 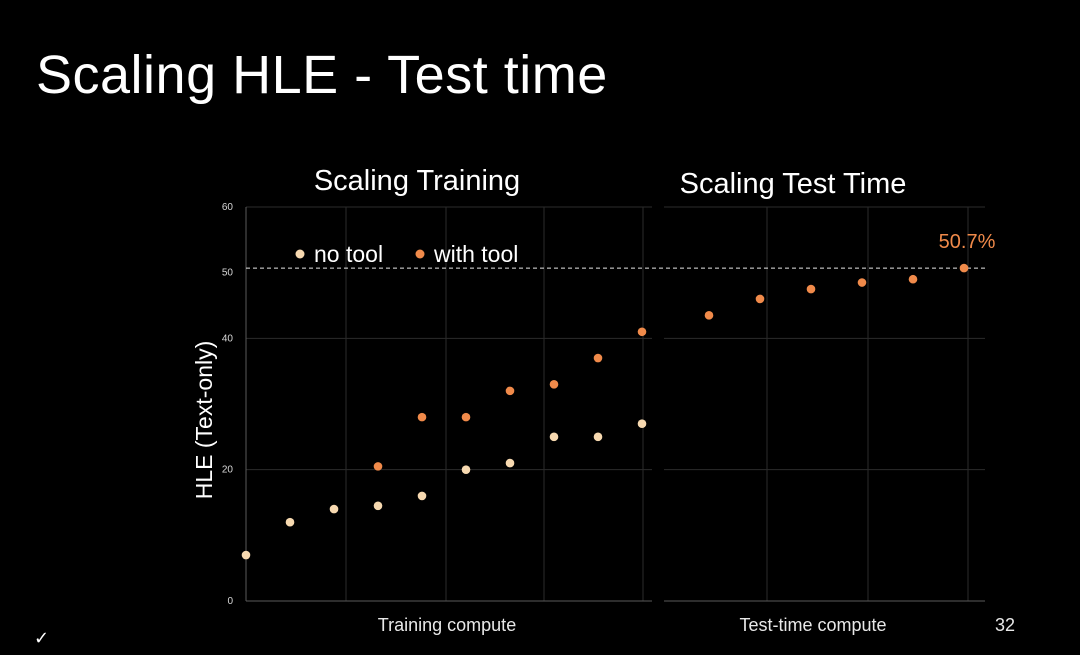 I want to click on y-tick-label: 60, so click(x=228, y=207).